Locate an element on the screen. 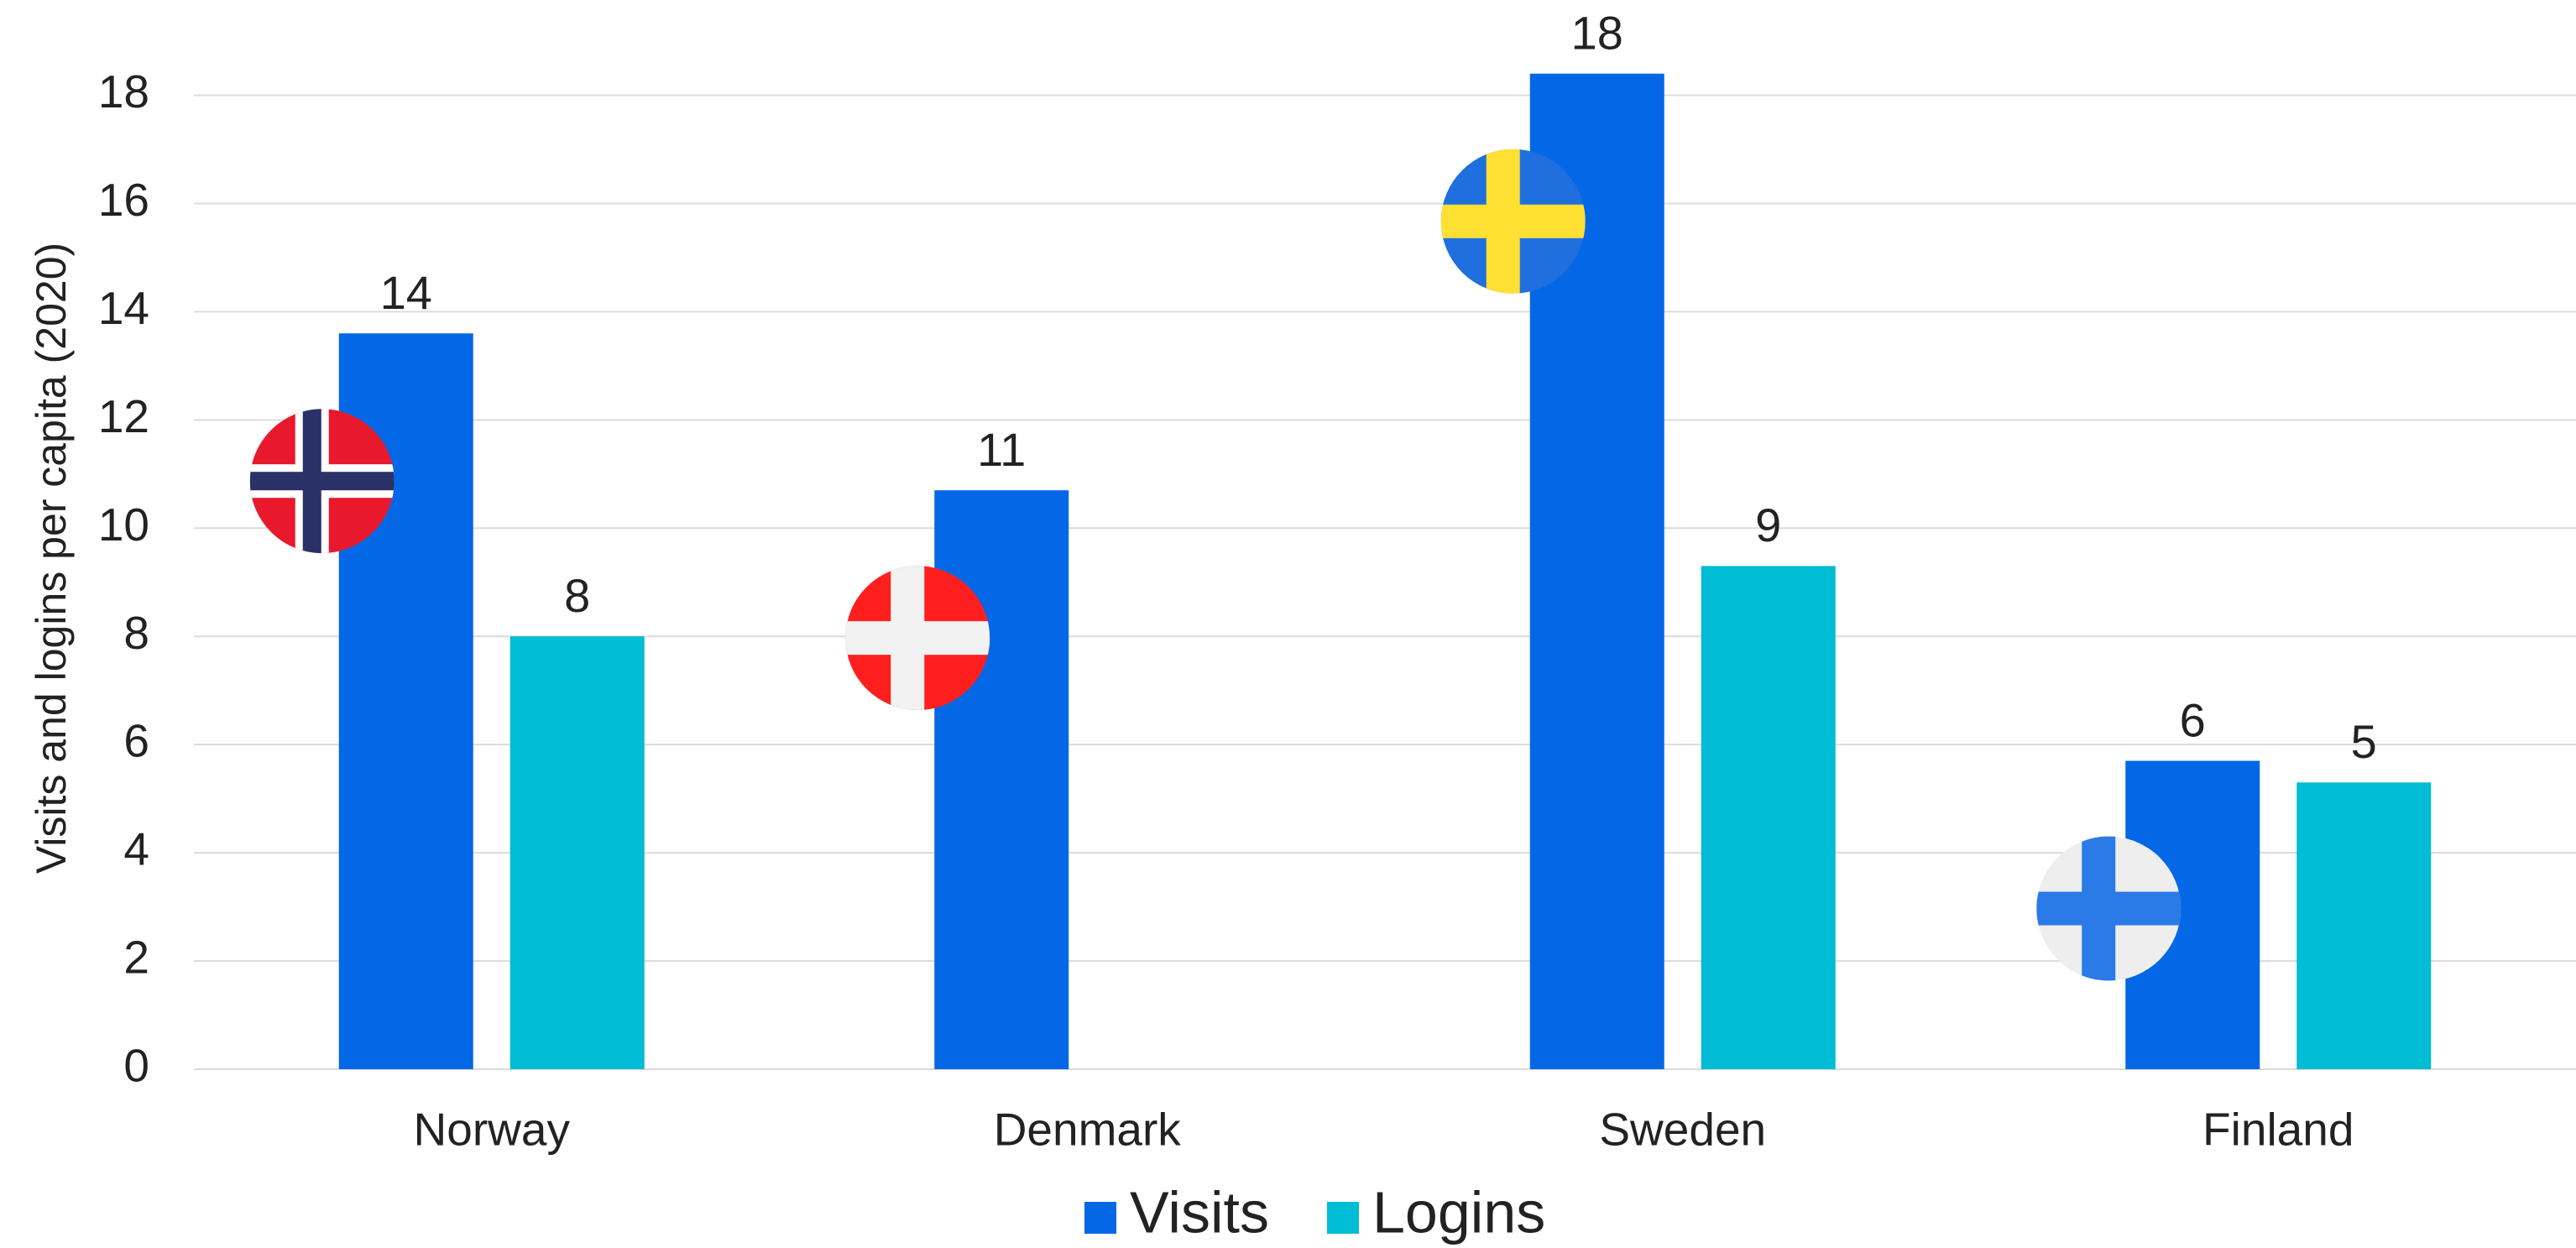 The image size is (2576, 1248). x-tick-label: Sweden is located at coordinates (1682, 1130).